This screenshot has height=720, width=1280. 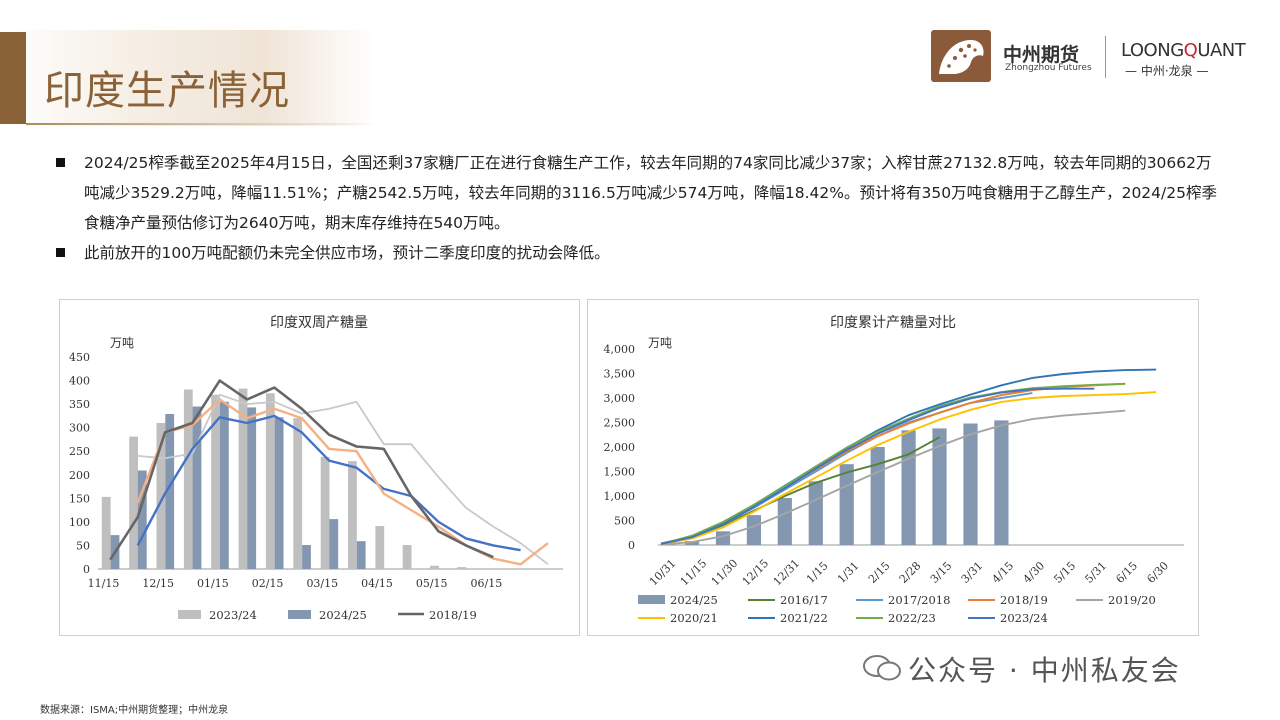 I want to click on data-source-note: 数据来源：ISMA;中州期货整理；中州龙泉, so click(x=134, y=710).